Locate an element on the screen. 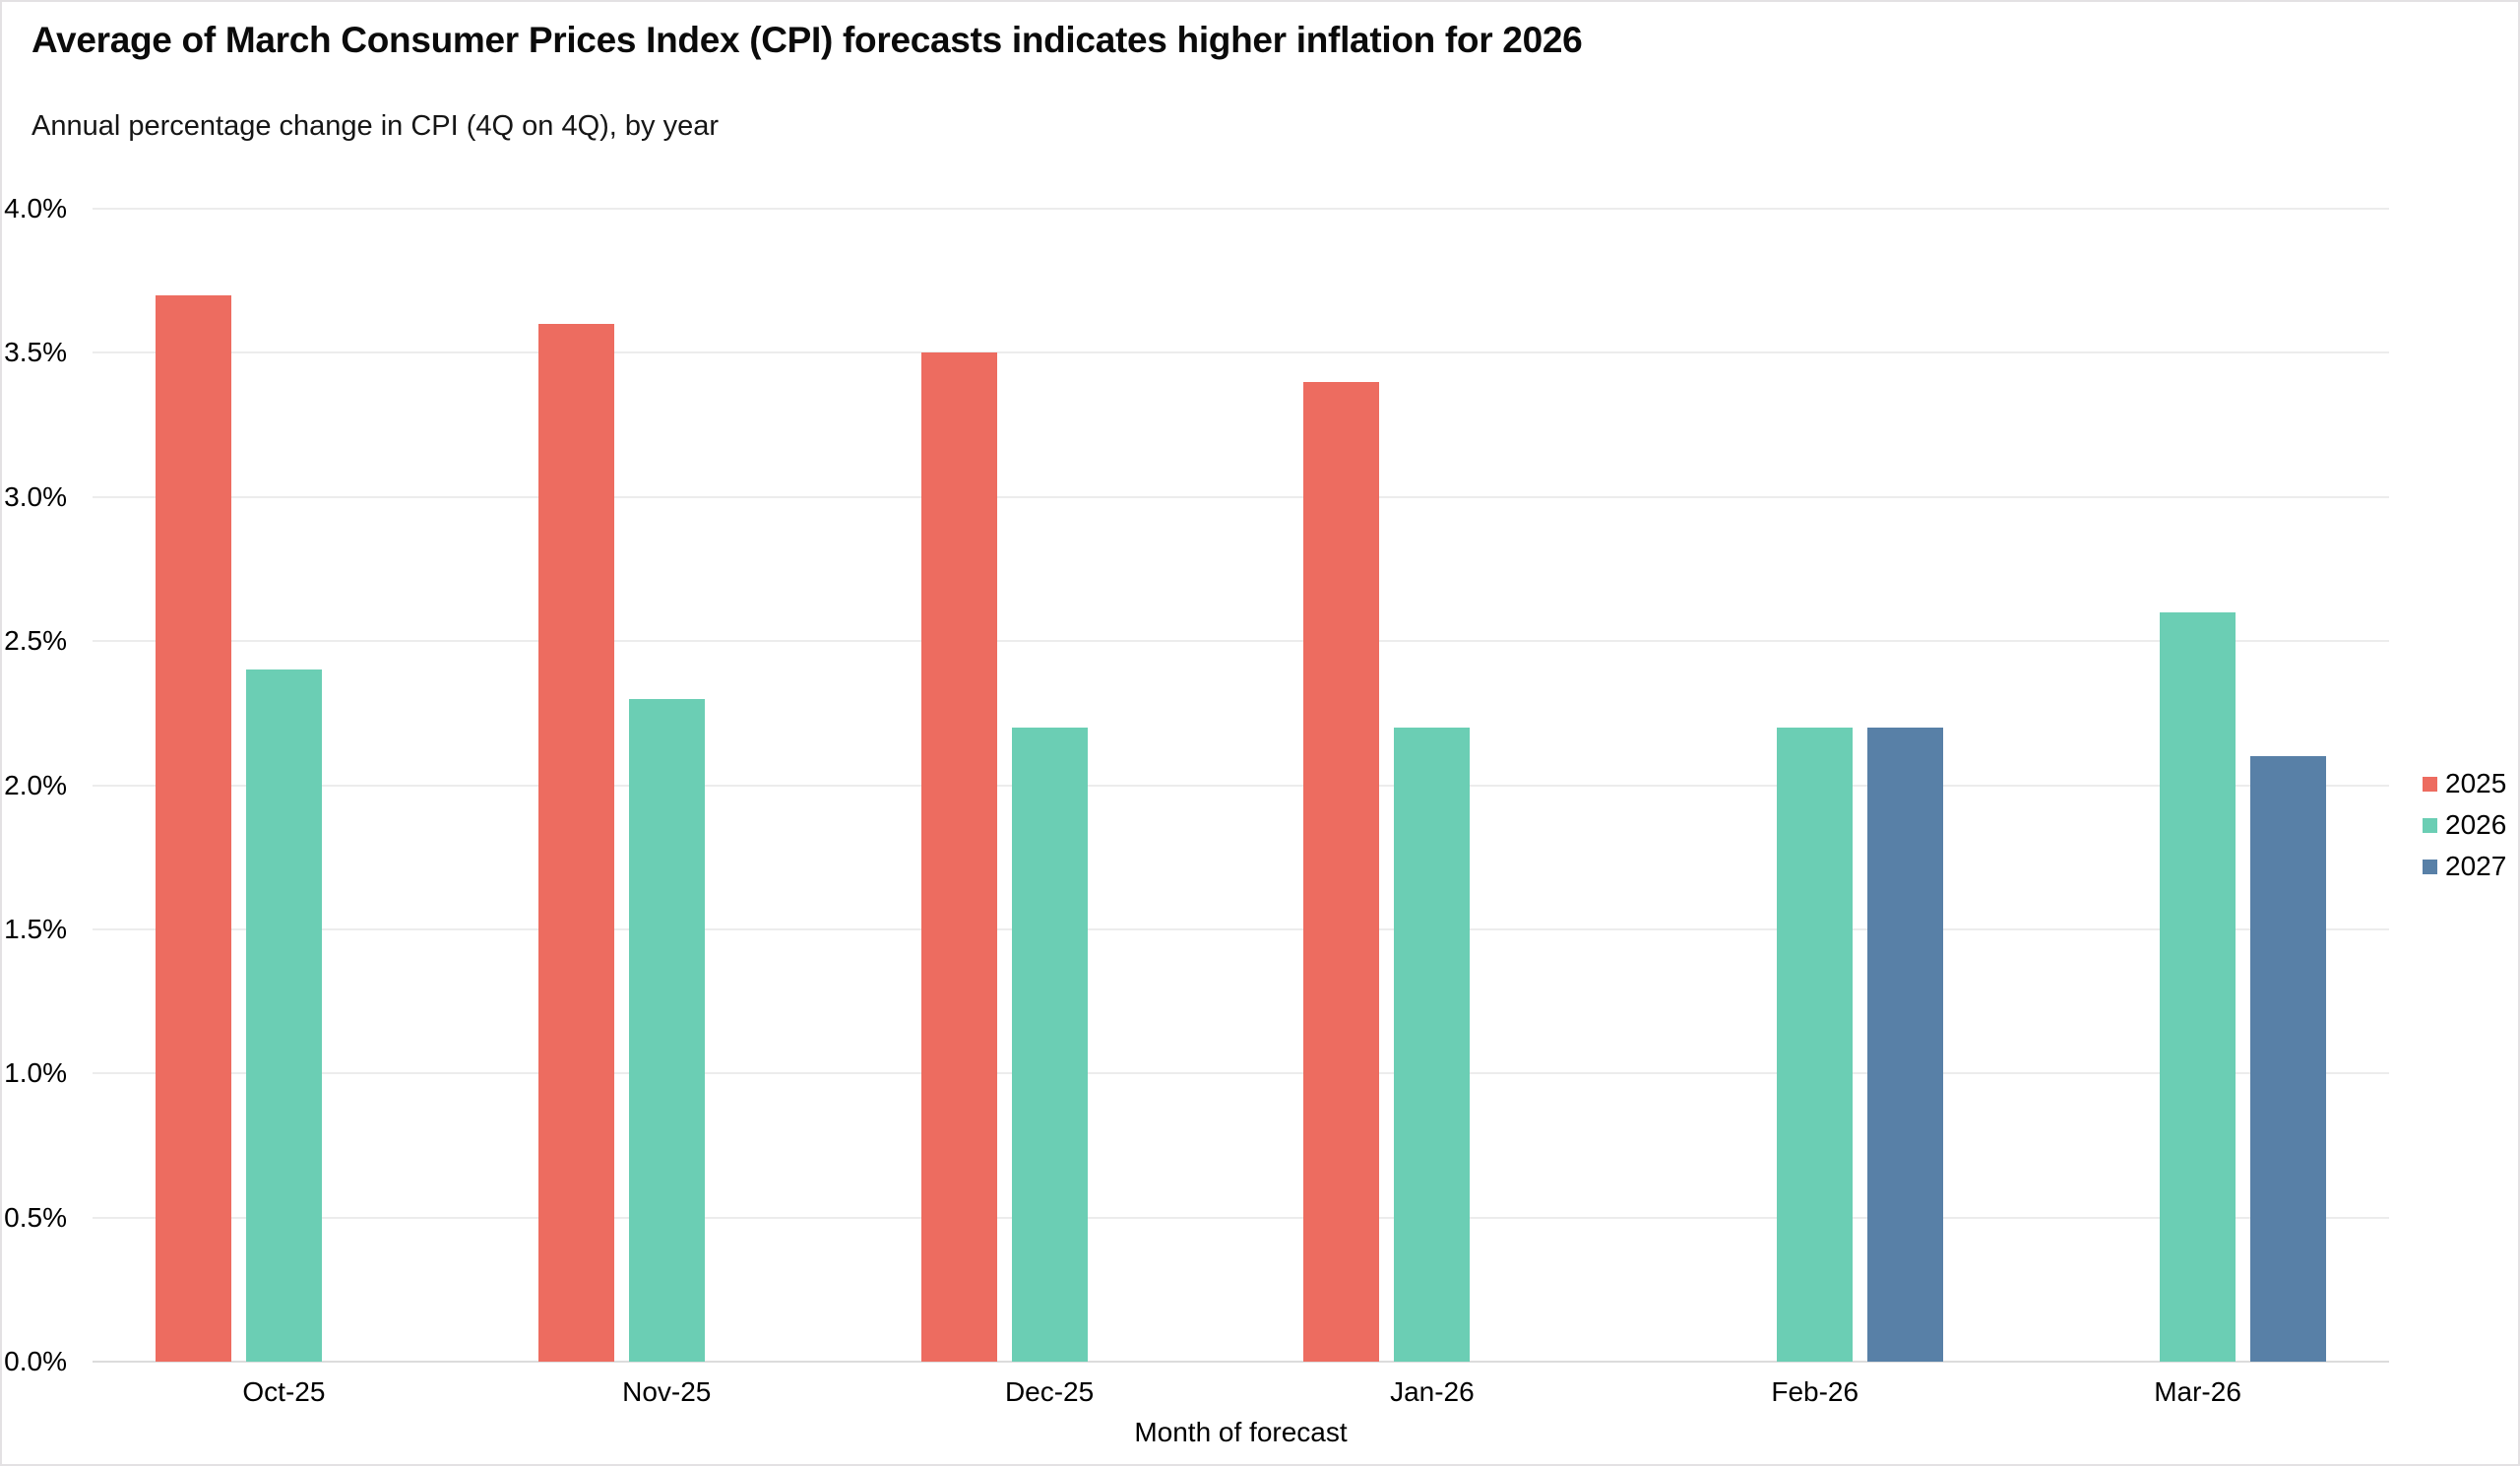 The width and height of the screenshot is (2520, 1466). y-tick-label-1.0%: 1.0% is located at coordinates (35, 1073).